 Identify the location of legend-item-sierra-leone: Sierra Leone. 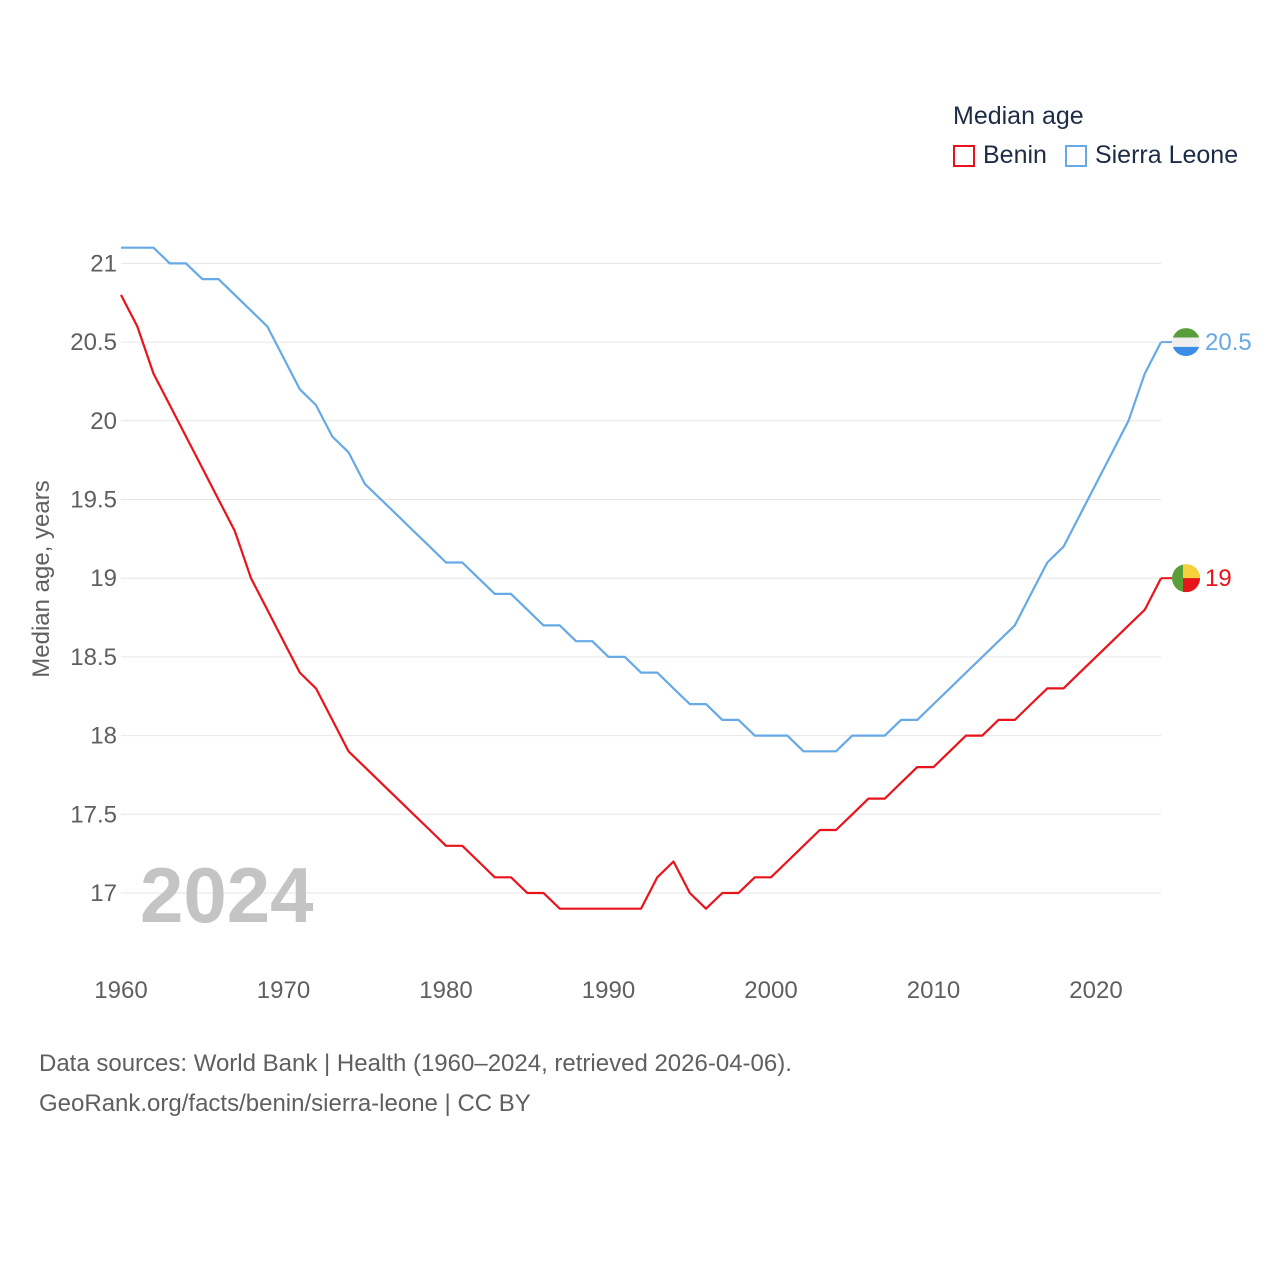
(1151, 155).